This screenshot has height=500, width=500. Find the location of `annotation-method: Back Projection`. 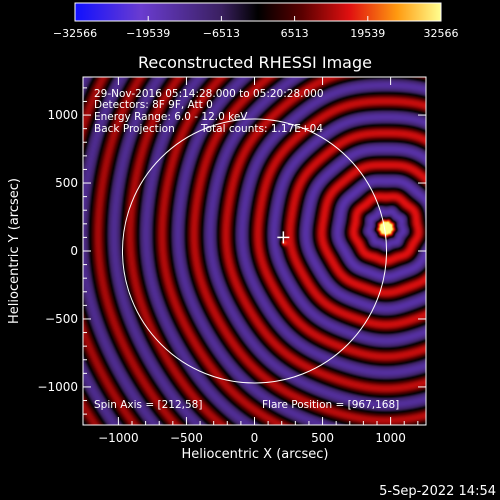

annotation-method: Back Projection is located at coordinates (134, 129).